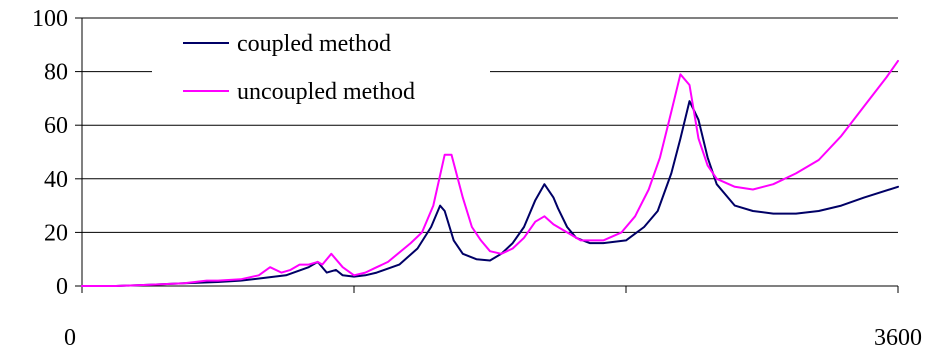  I want to click on legend-label-1: uncoupled method, so click(326, 92).